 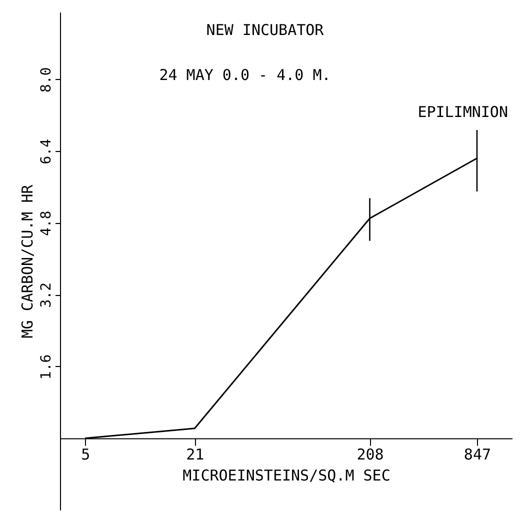 I want to click on x-tick-label: 21, so click(x=195, y=455).